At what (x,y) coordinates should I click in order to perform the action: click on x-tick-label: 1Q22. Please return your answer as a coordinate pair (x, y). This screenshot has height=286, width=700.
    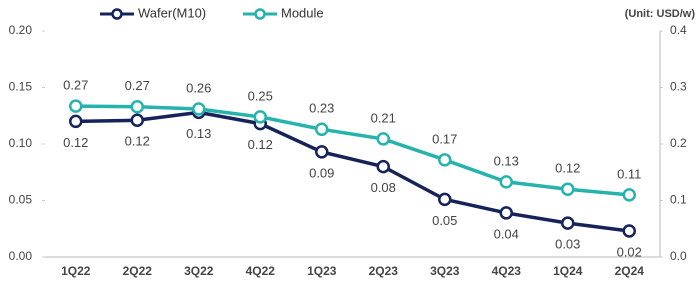
    Looking at the image, I should click on (76, 271).